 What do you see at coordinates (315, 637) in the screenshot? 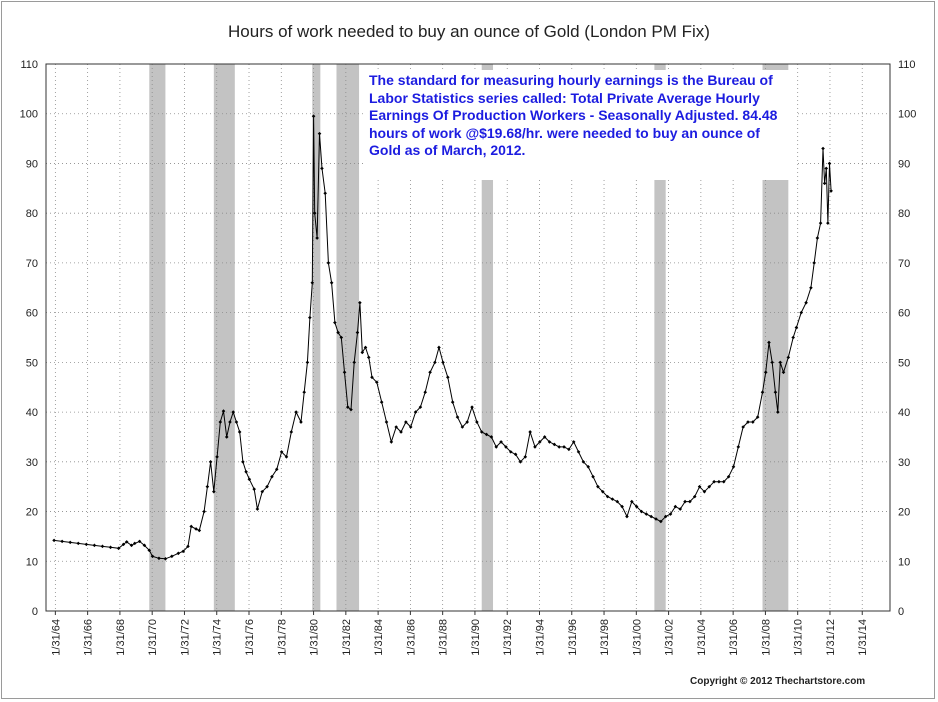
I see `x-tick-label: 1/31/80` at bounding box center [315, 637].